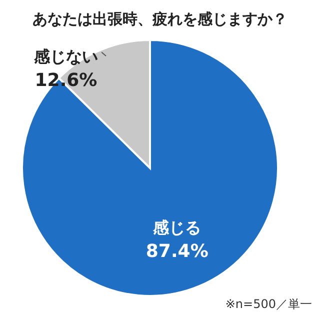 This screenshot has height=320, width=320. I want to click on slice-label: 感じる, so click(177, 227).